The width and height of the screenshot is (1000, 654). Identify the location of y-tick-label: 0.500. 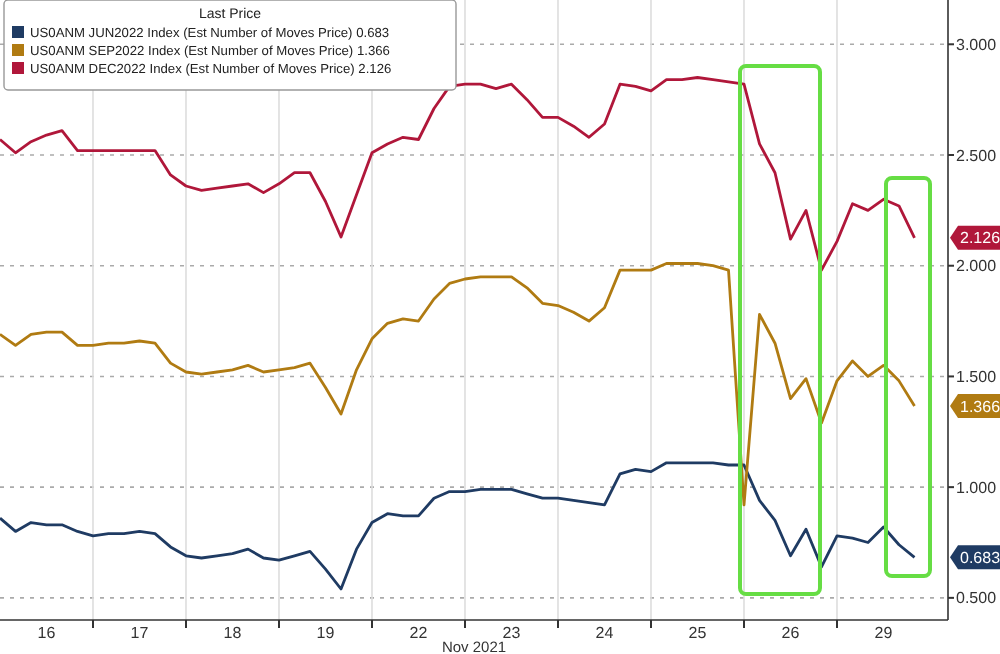
(977, 598).